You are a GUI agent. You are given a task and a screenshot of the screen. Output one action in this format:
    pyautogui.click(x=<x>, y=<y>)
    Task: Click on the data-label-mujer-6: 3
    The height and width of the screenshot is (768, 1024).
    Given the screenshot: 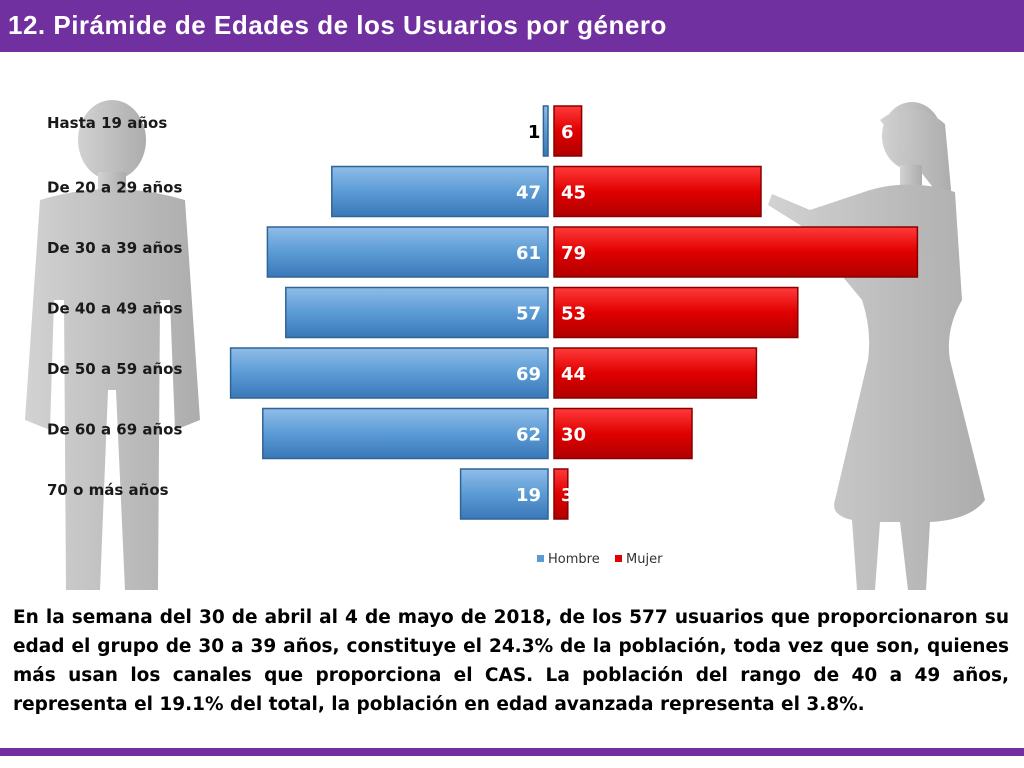 What is the action you would take?
    pyautogui.click(x=567, y=495)
    